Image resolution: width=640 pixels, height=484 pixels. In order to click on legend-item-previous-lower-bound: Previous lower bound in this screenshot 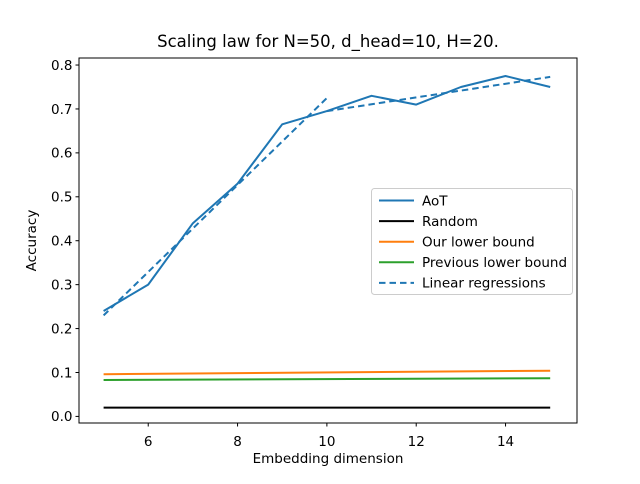, I will do `click(473, 263)`.